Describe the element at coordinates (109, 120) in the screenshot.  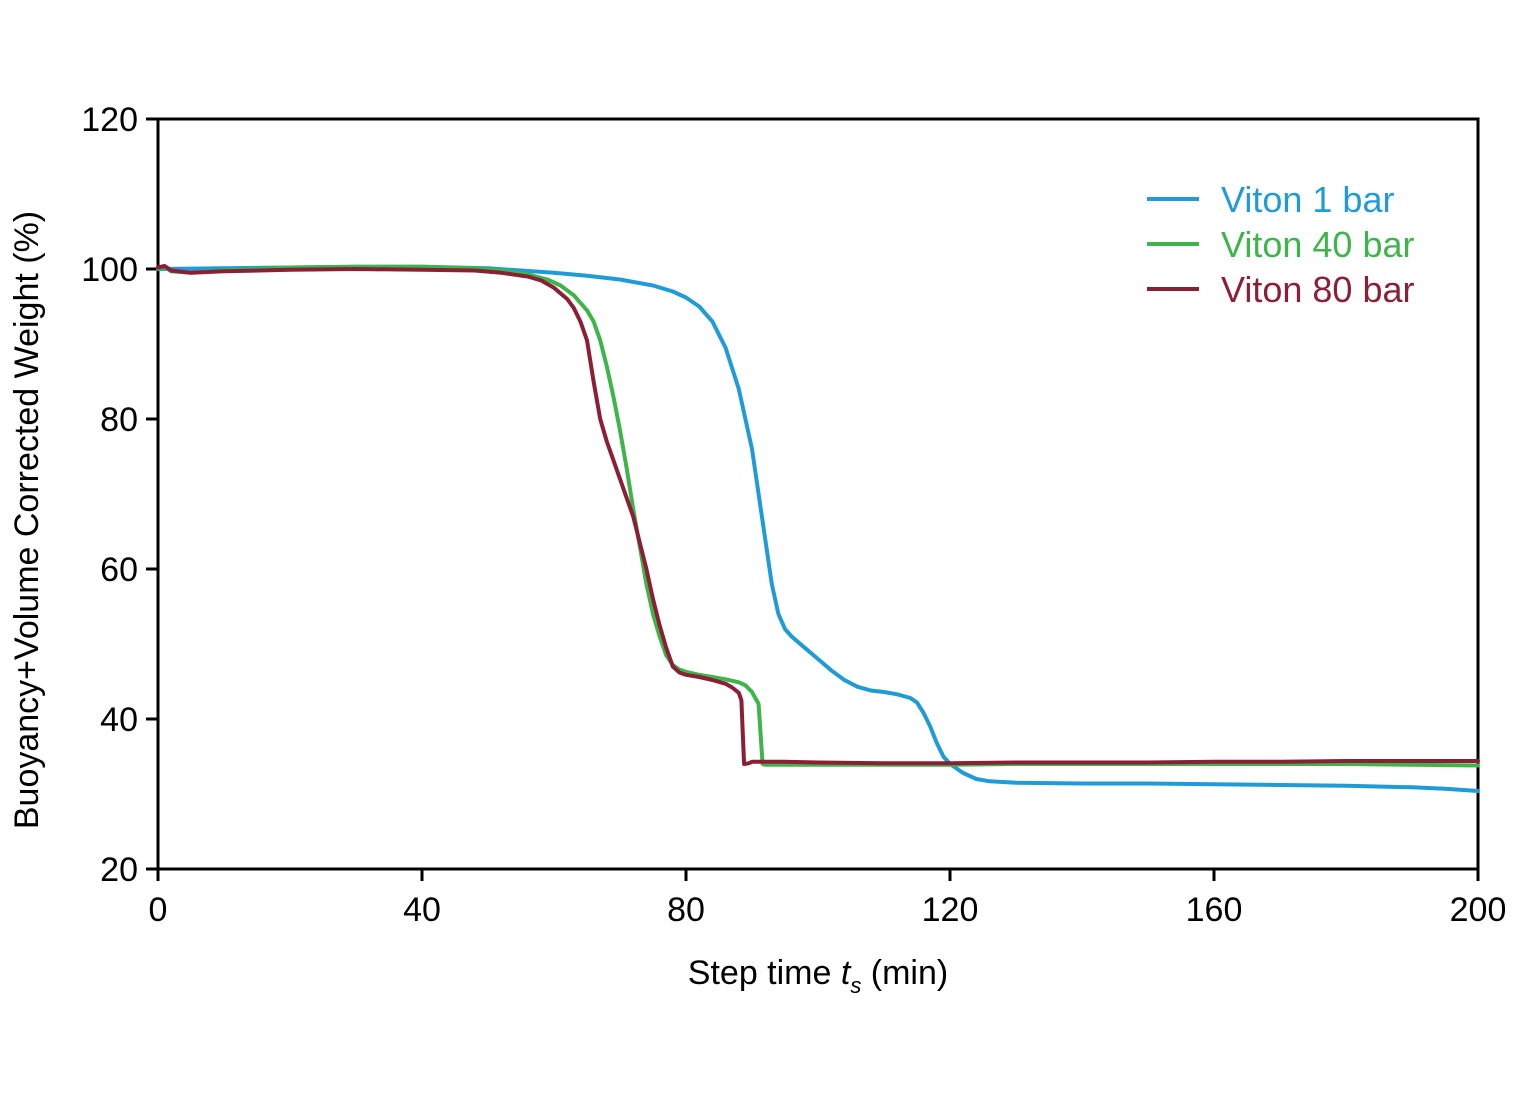
I see `y-tick-label: 120` at that location.